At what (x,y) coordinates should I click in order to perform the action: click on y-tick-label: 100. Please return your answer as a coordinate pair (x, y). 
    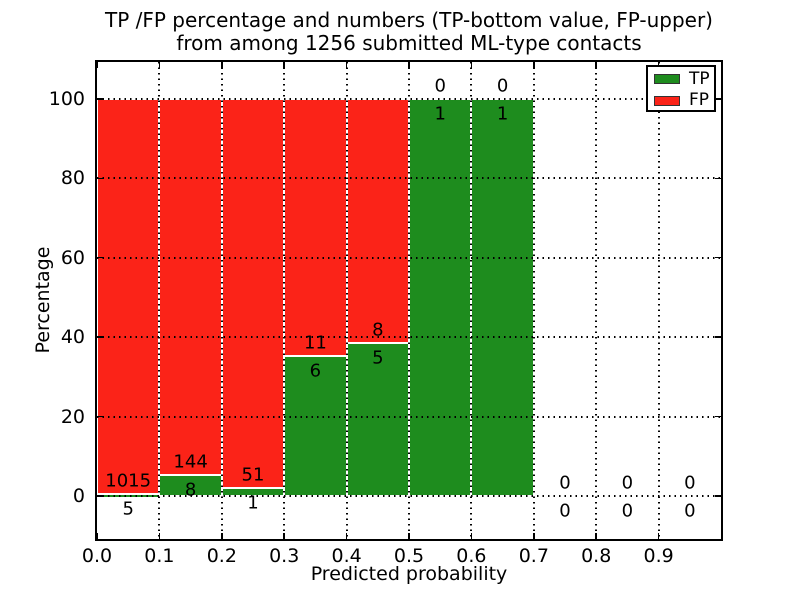
    Looking at the image, I should click on (66, 98).